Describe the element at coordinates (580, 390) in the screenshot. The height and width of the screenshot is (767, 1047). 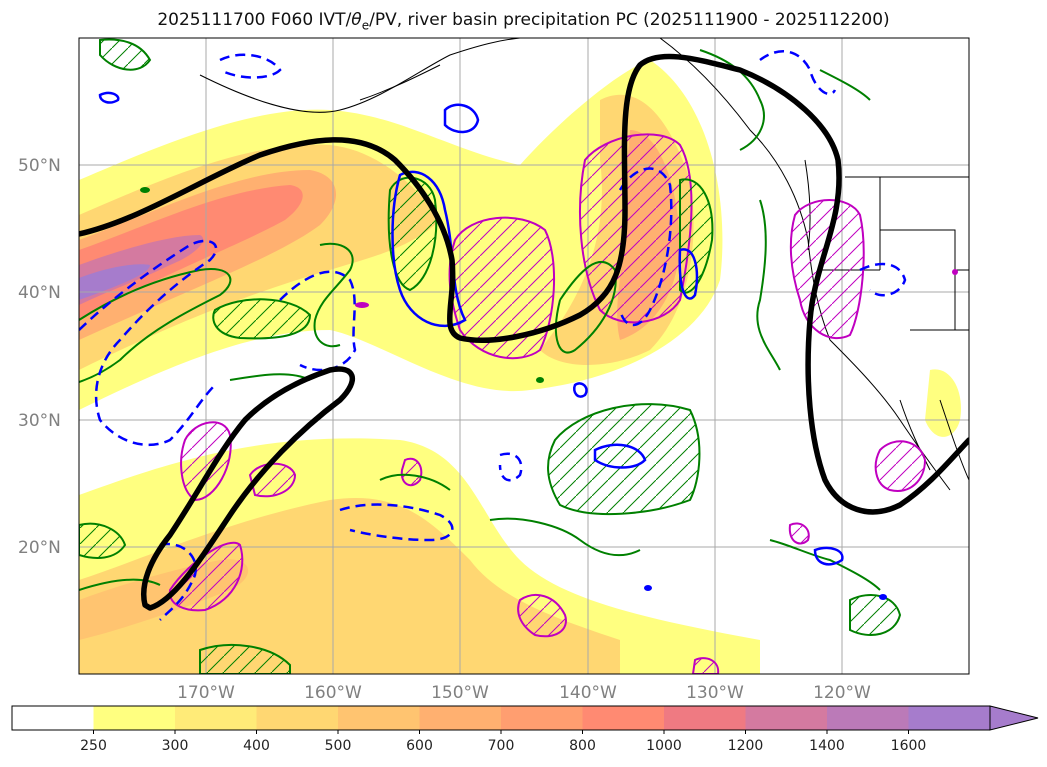
I see `blue-solid-small` at that location.